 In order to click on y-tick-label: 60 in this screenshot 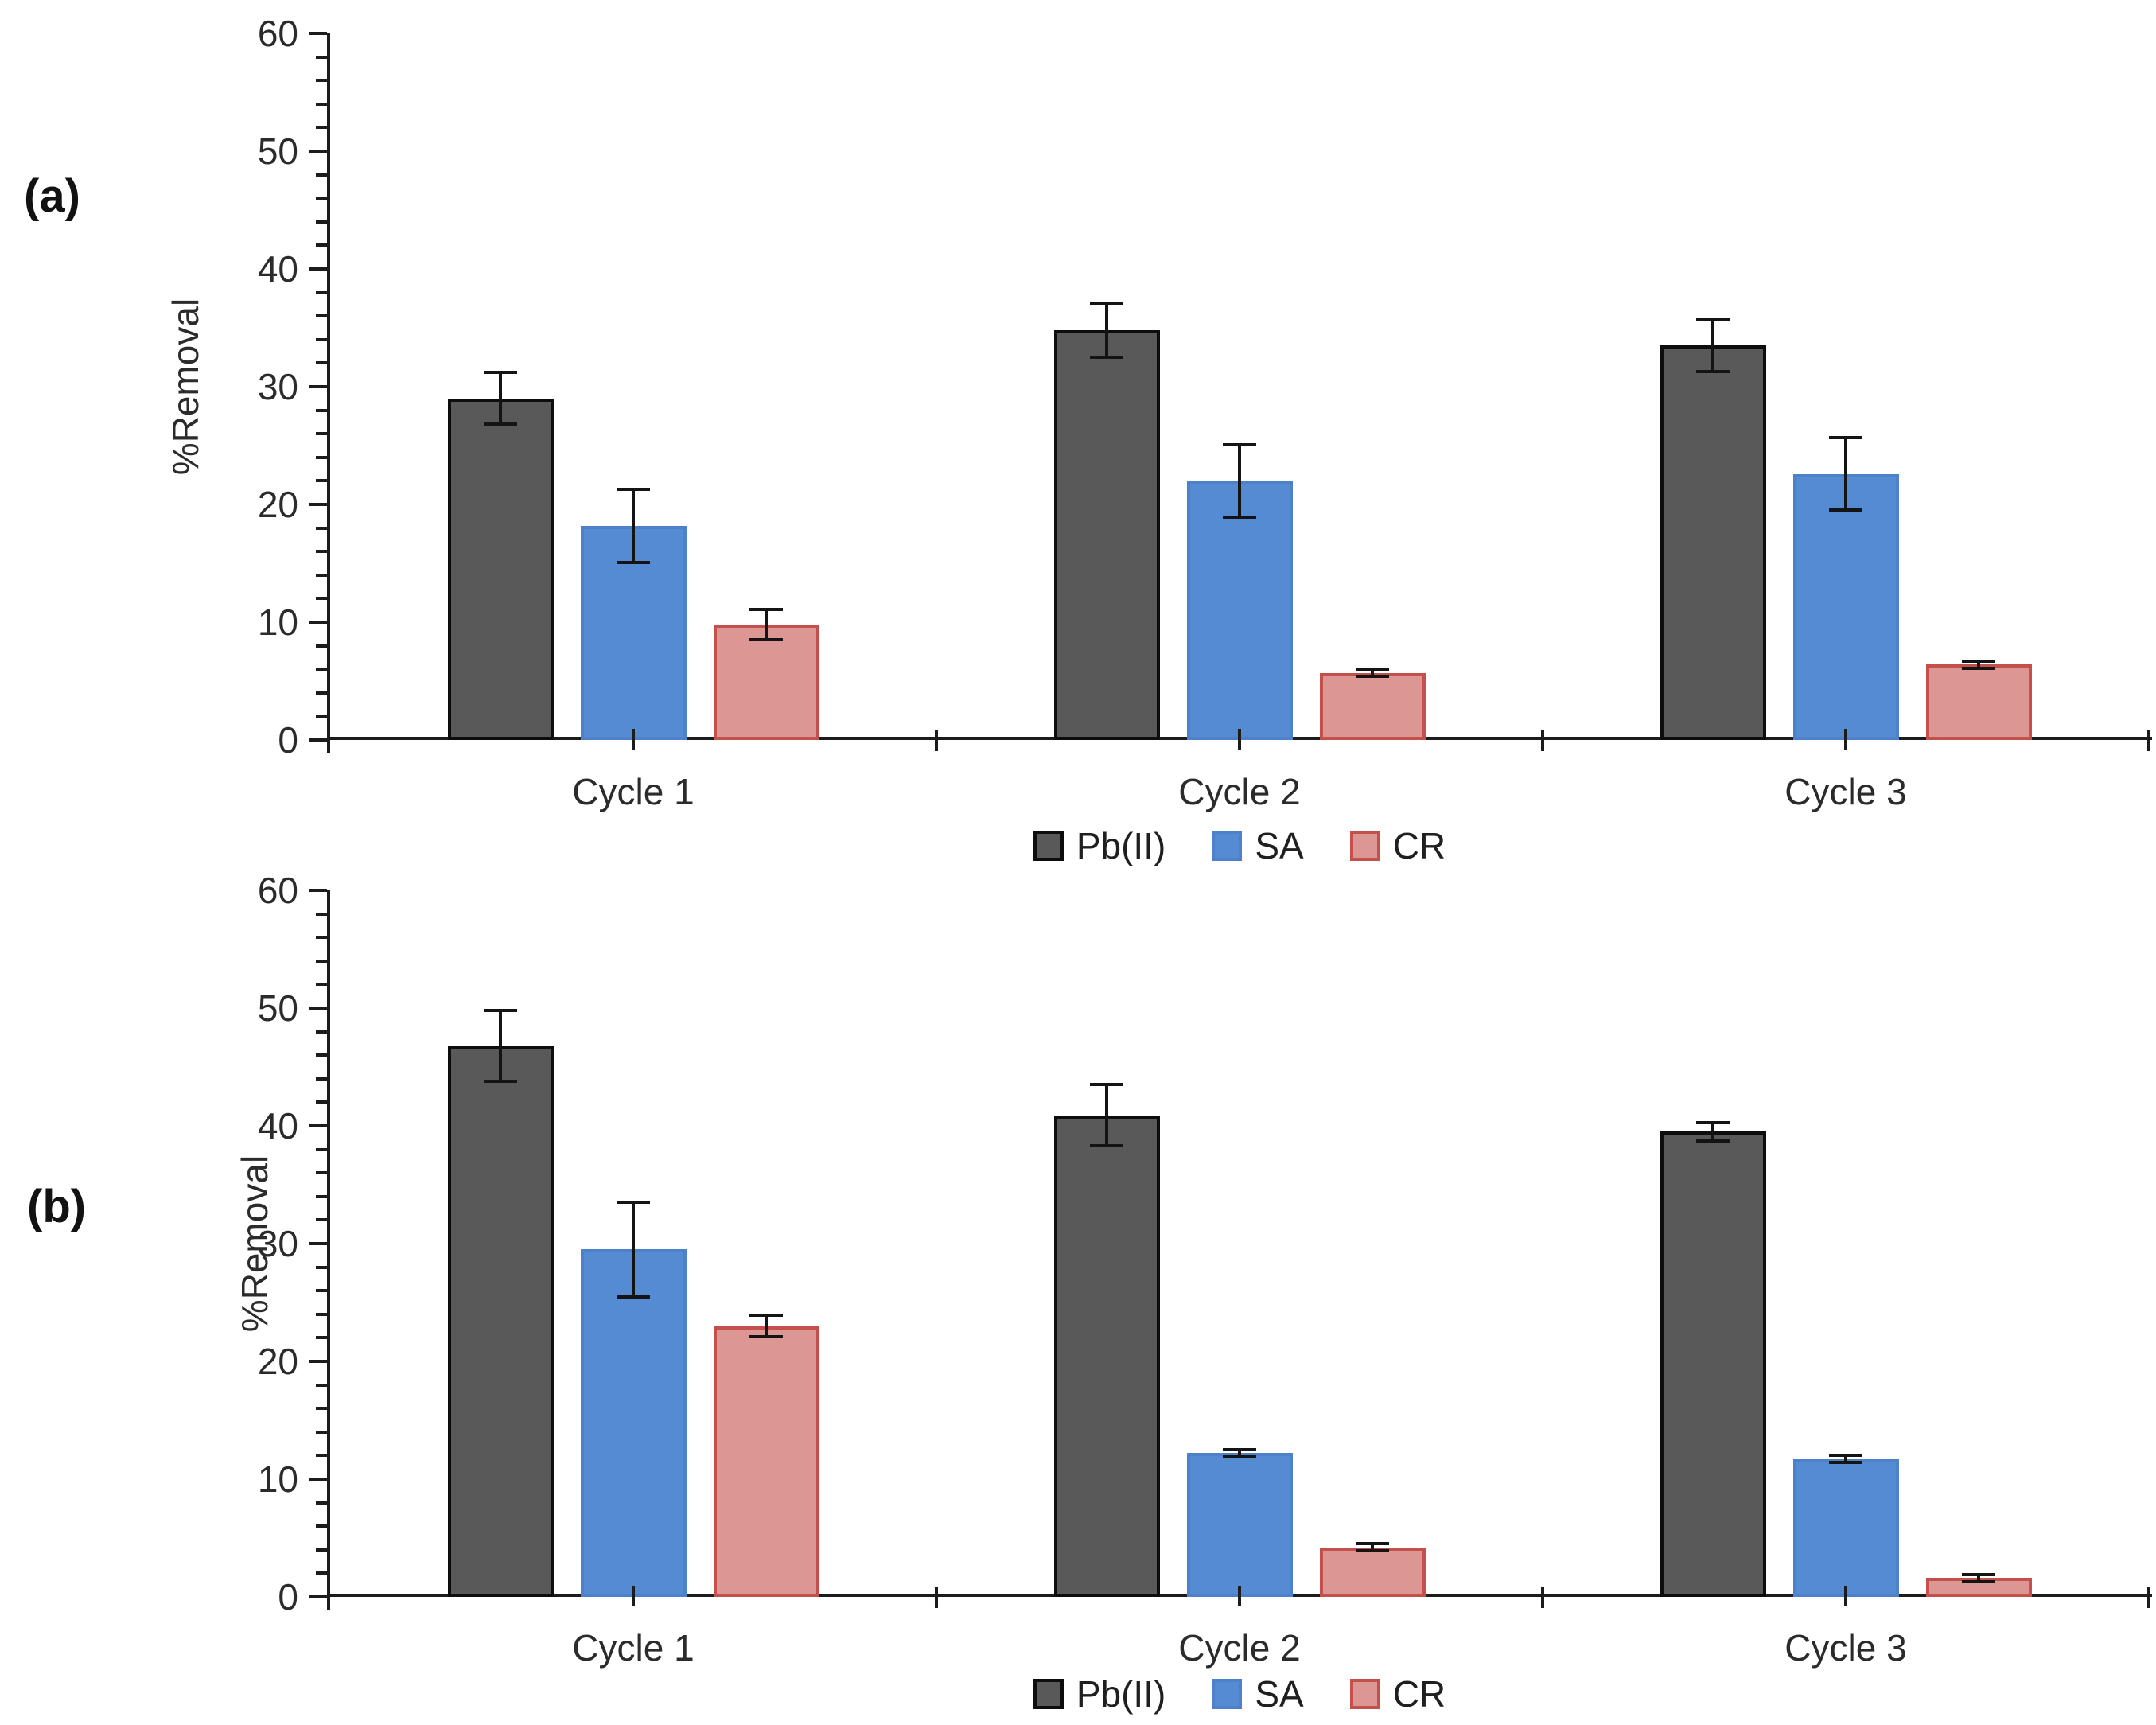, I will do `click(277, 33)`.